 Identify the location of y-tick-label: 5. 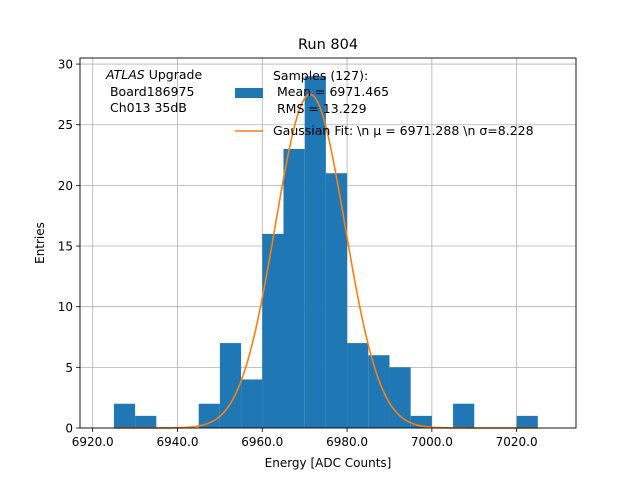
(69, 368).